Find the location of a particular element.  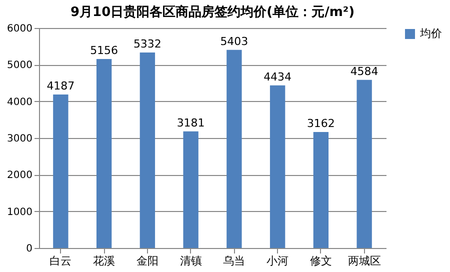

data-label: 5156 is located at coordinates (104, 50).